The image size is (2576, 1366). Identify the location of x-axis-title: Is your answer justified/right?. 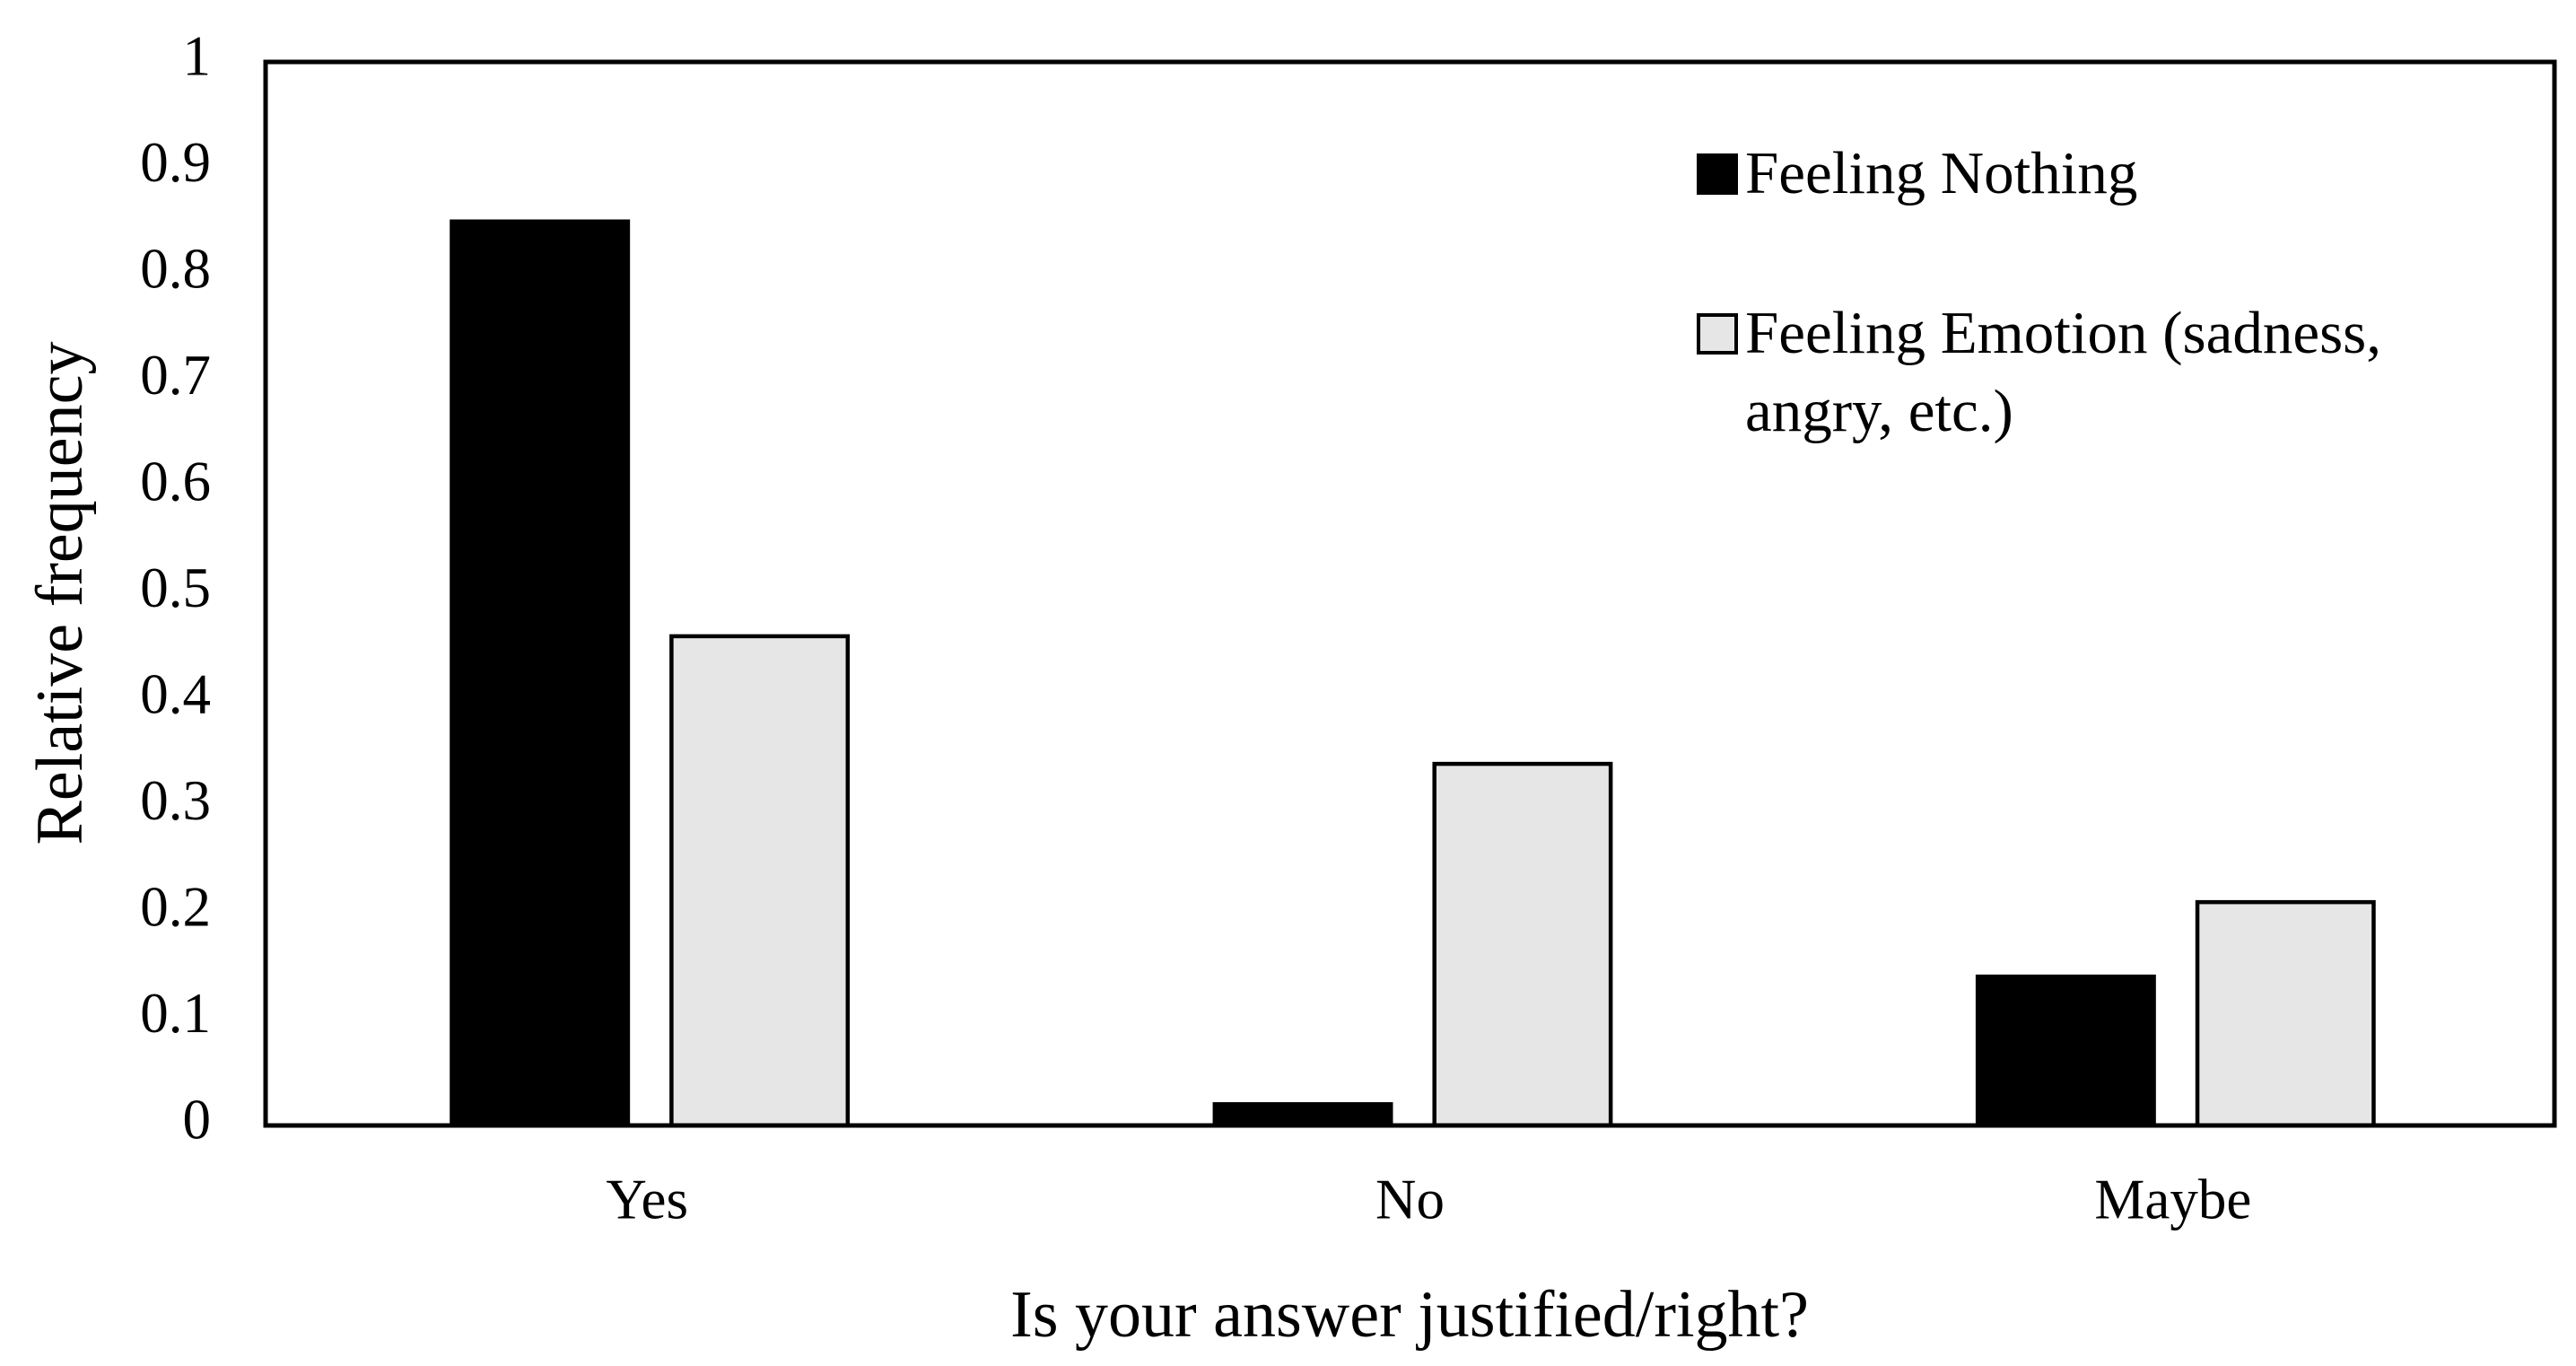
(1409, 1315).